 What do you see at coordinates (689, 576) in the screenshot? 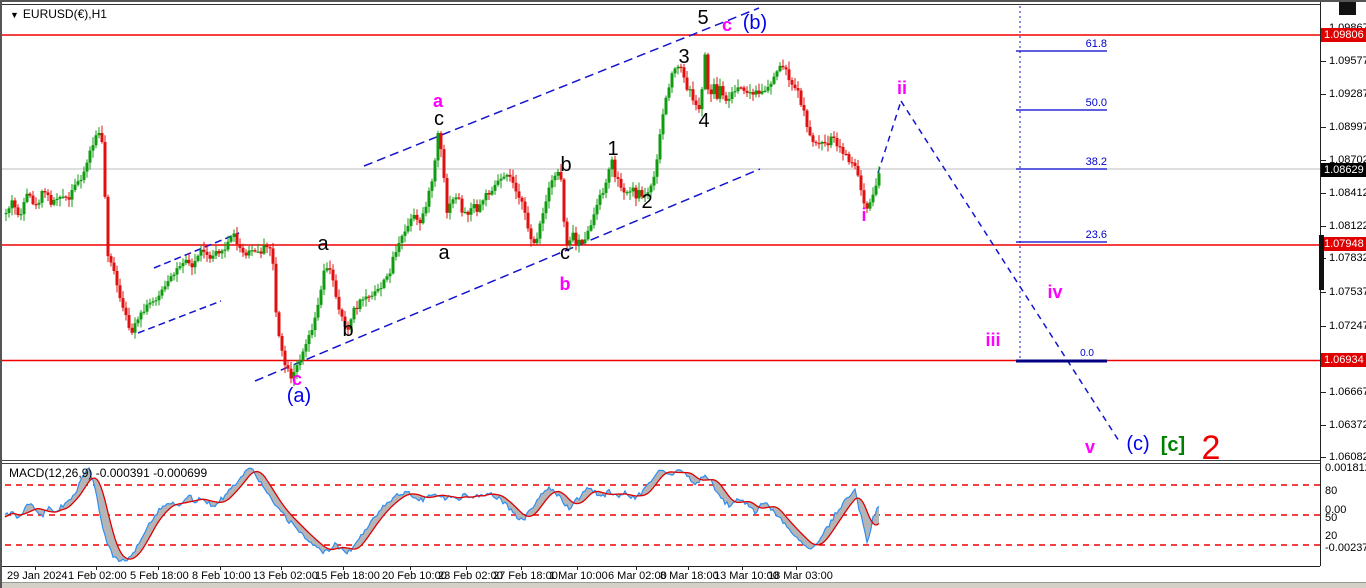
I see `time-label: 8 Mar 18:00` at bounding box center [689, 576].